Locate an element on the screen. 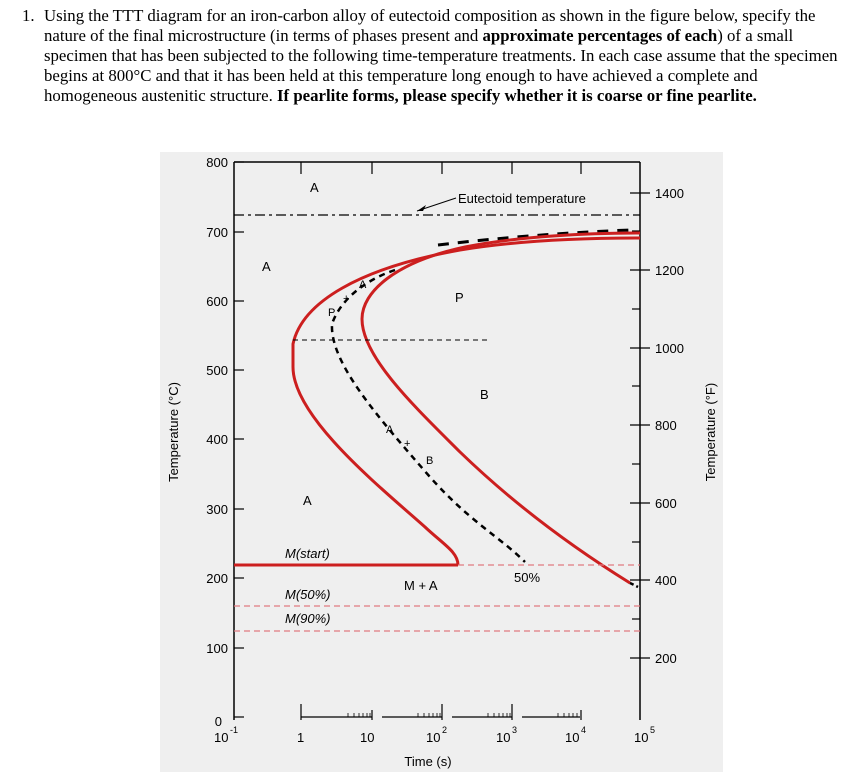  time-axis-title: Time (s) is located at coordinates (427, 761).